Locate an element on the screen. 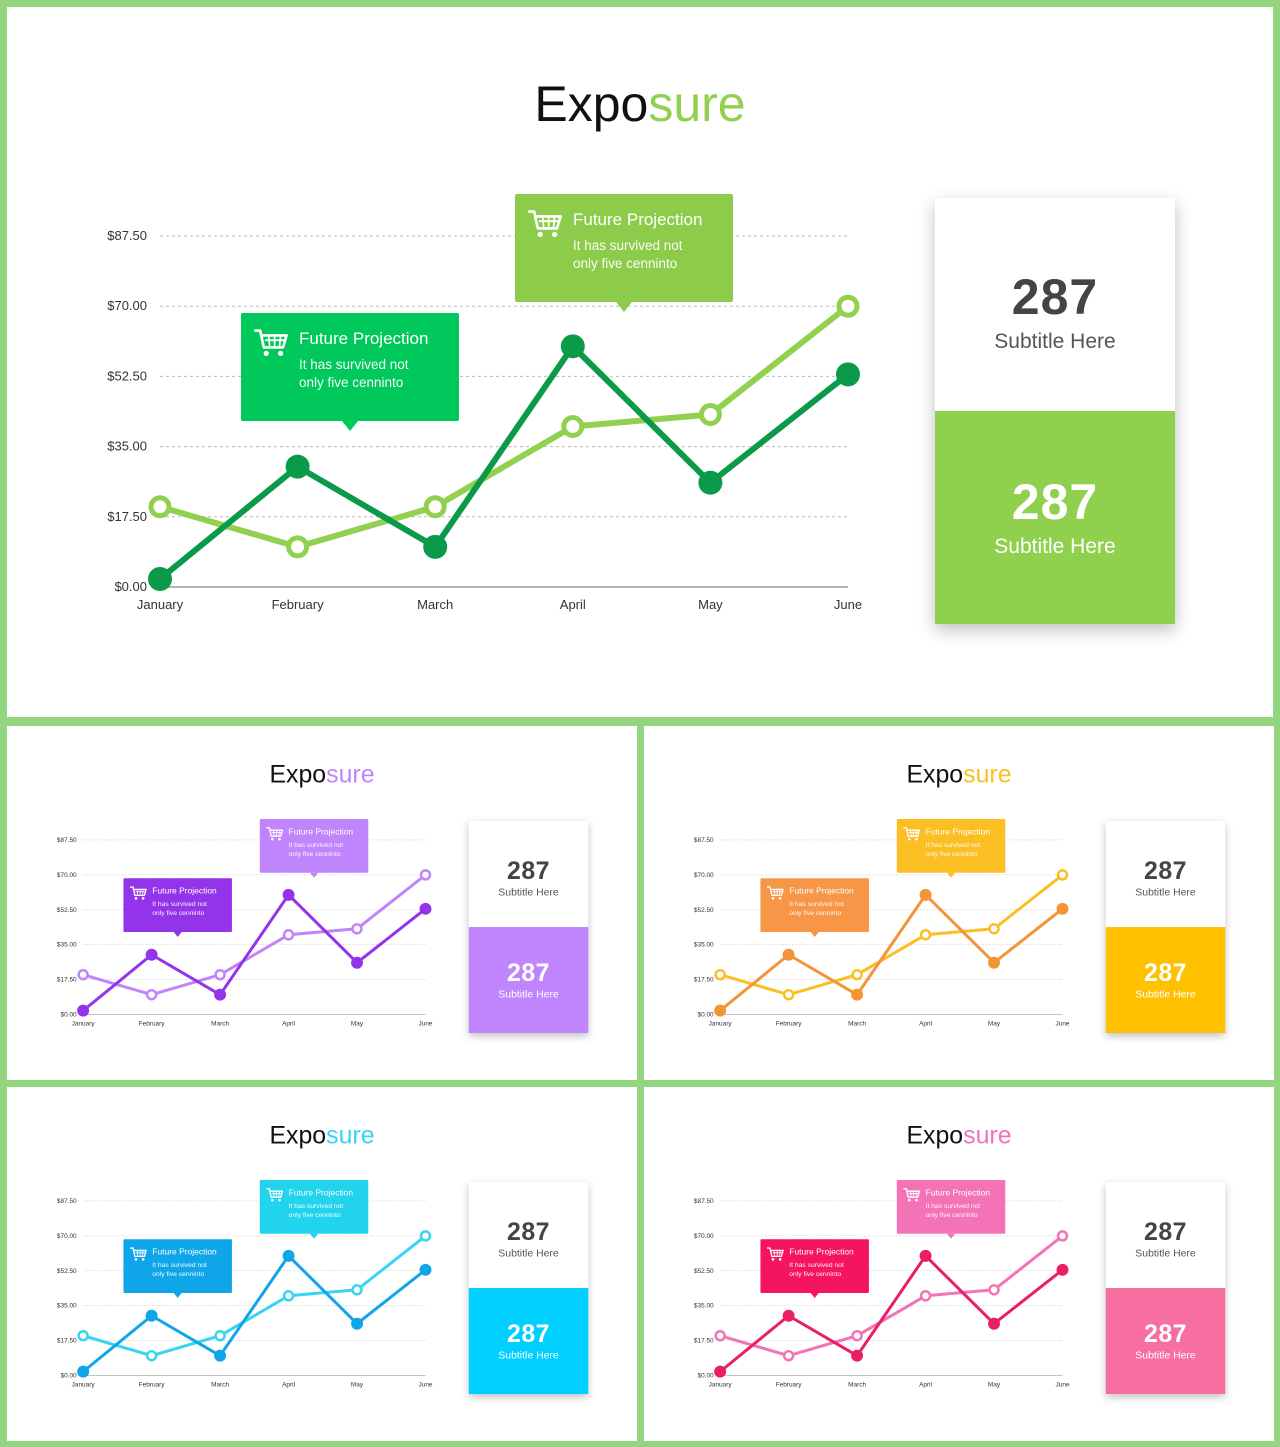 This screenshot has height=1447, width=1280. series-line-light is located at coordinates (504, 426).